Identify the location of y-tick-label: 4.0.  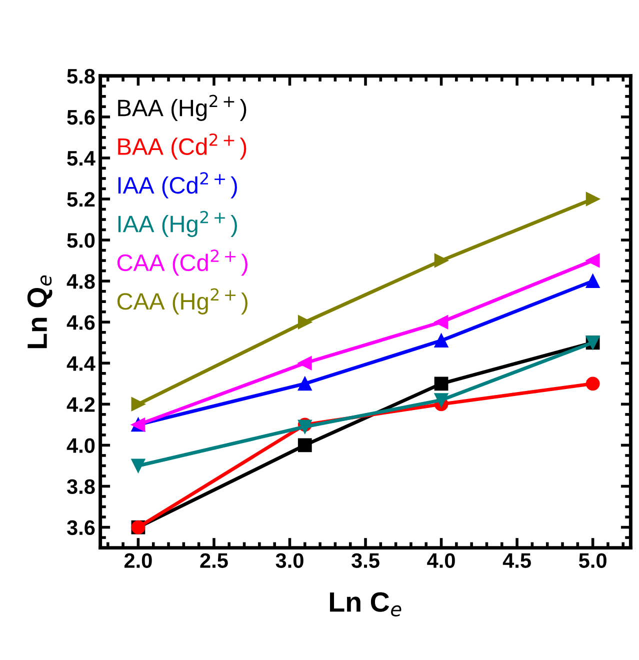
(80, 445).